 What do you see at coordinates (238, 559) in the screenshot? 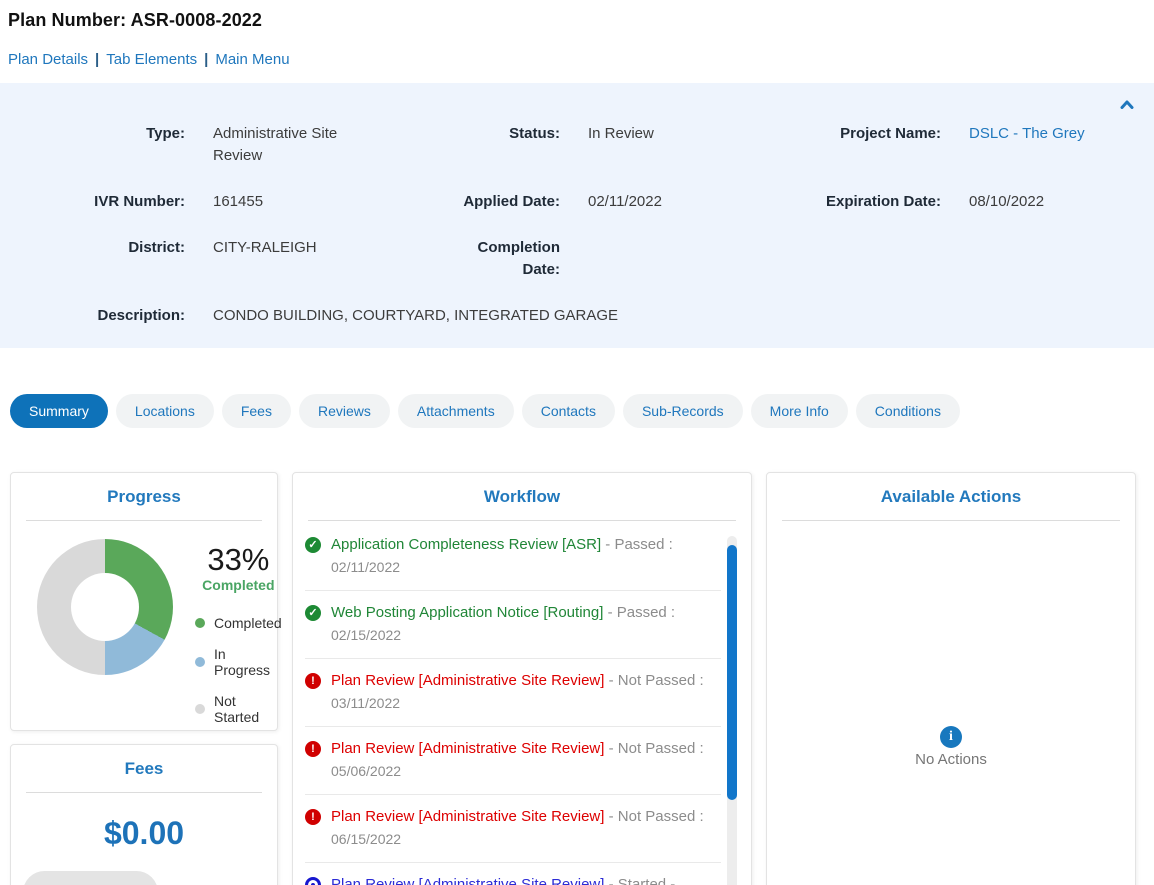
I see `progress-percent: 33%` at bounding box center [238, 559].